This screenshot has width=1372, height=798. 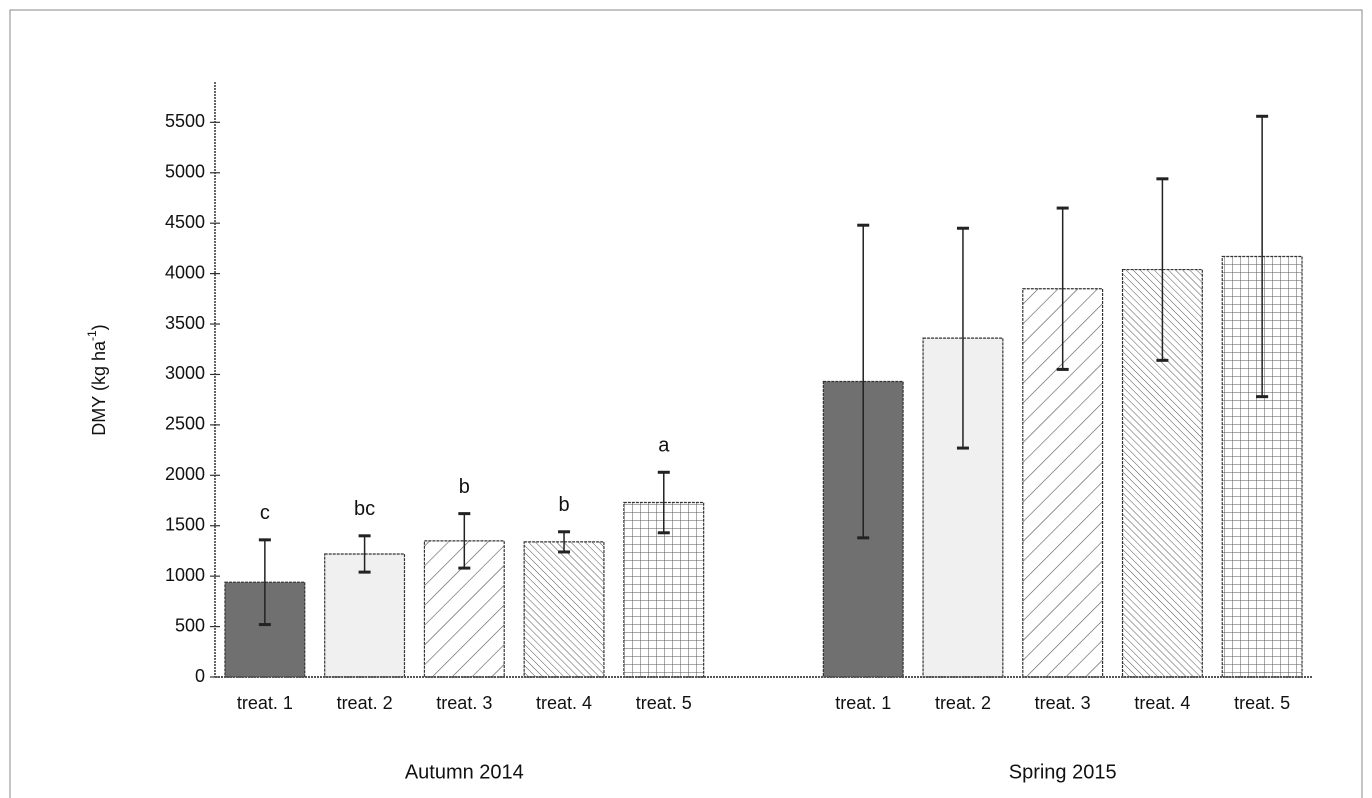 What do you see at coordinates (185, 373) in the screenshot?
I see `y-tick-label: 3000` at bounding box center [185, 373].